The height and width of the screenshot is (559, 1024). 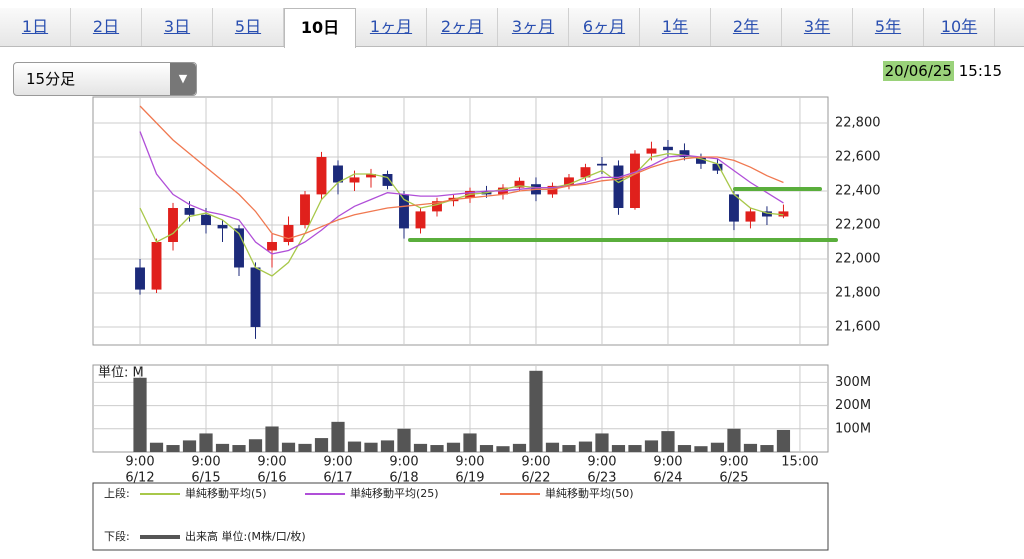 What do you see at coordinates (460, 408) in the screenshot?
I see `volume-frame` at bounding box center [460, 408].